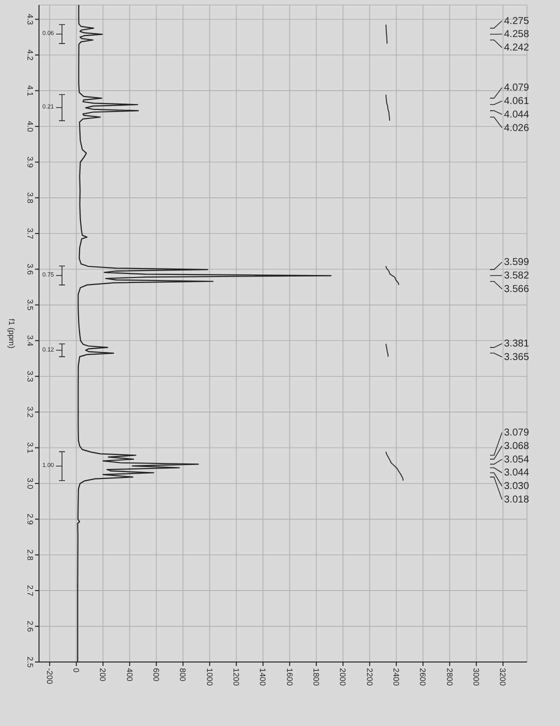 The height and width of the screenshot is (726, 560). I want to click on y-tick-label: 2.9, so click(29, 520).